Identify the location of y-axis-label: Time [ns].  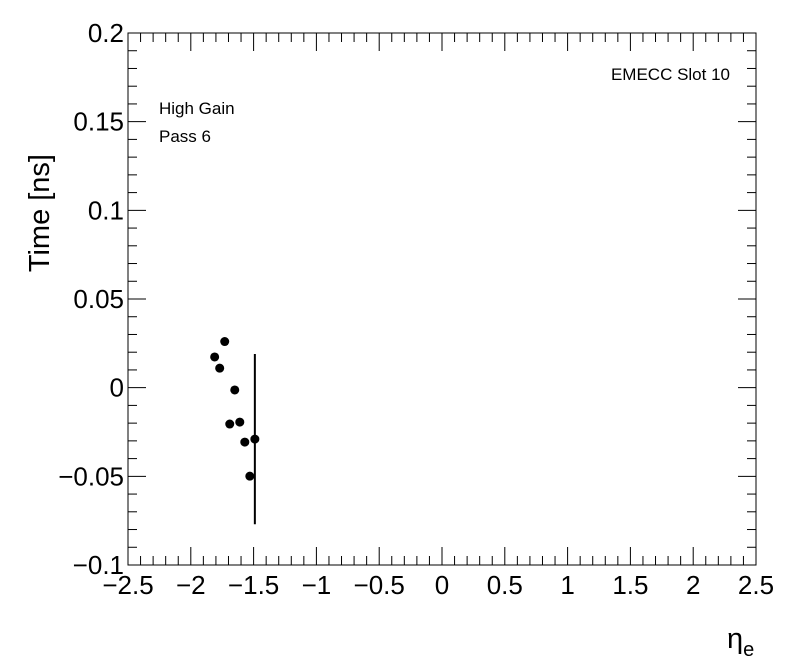
(40, 213).